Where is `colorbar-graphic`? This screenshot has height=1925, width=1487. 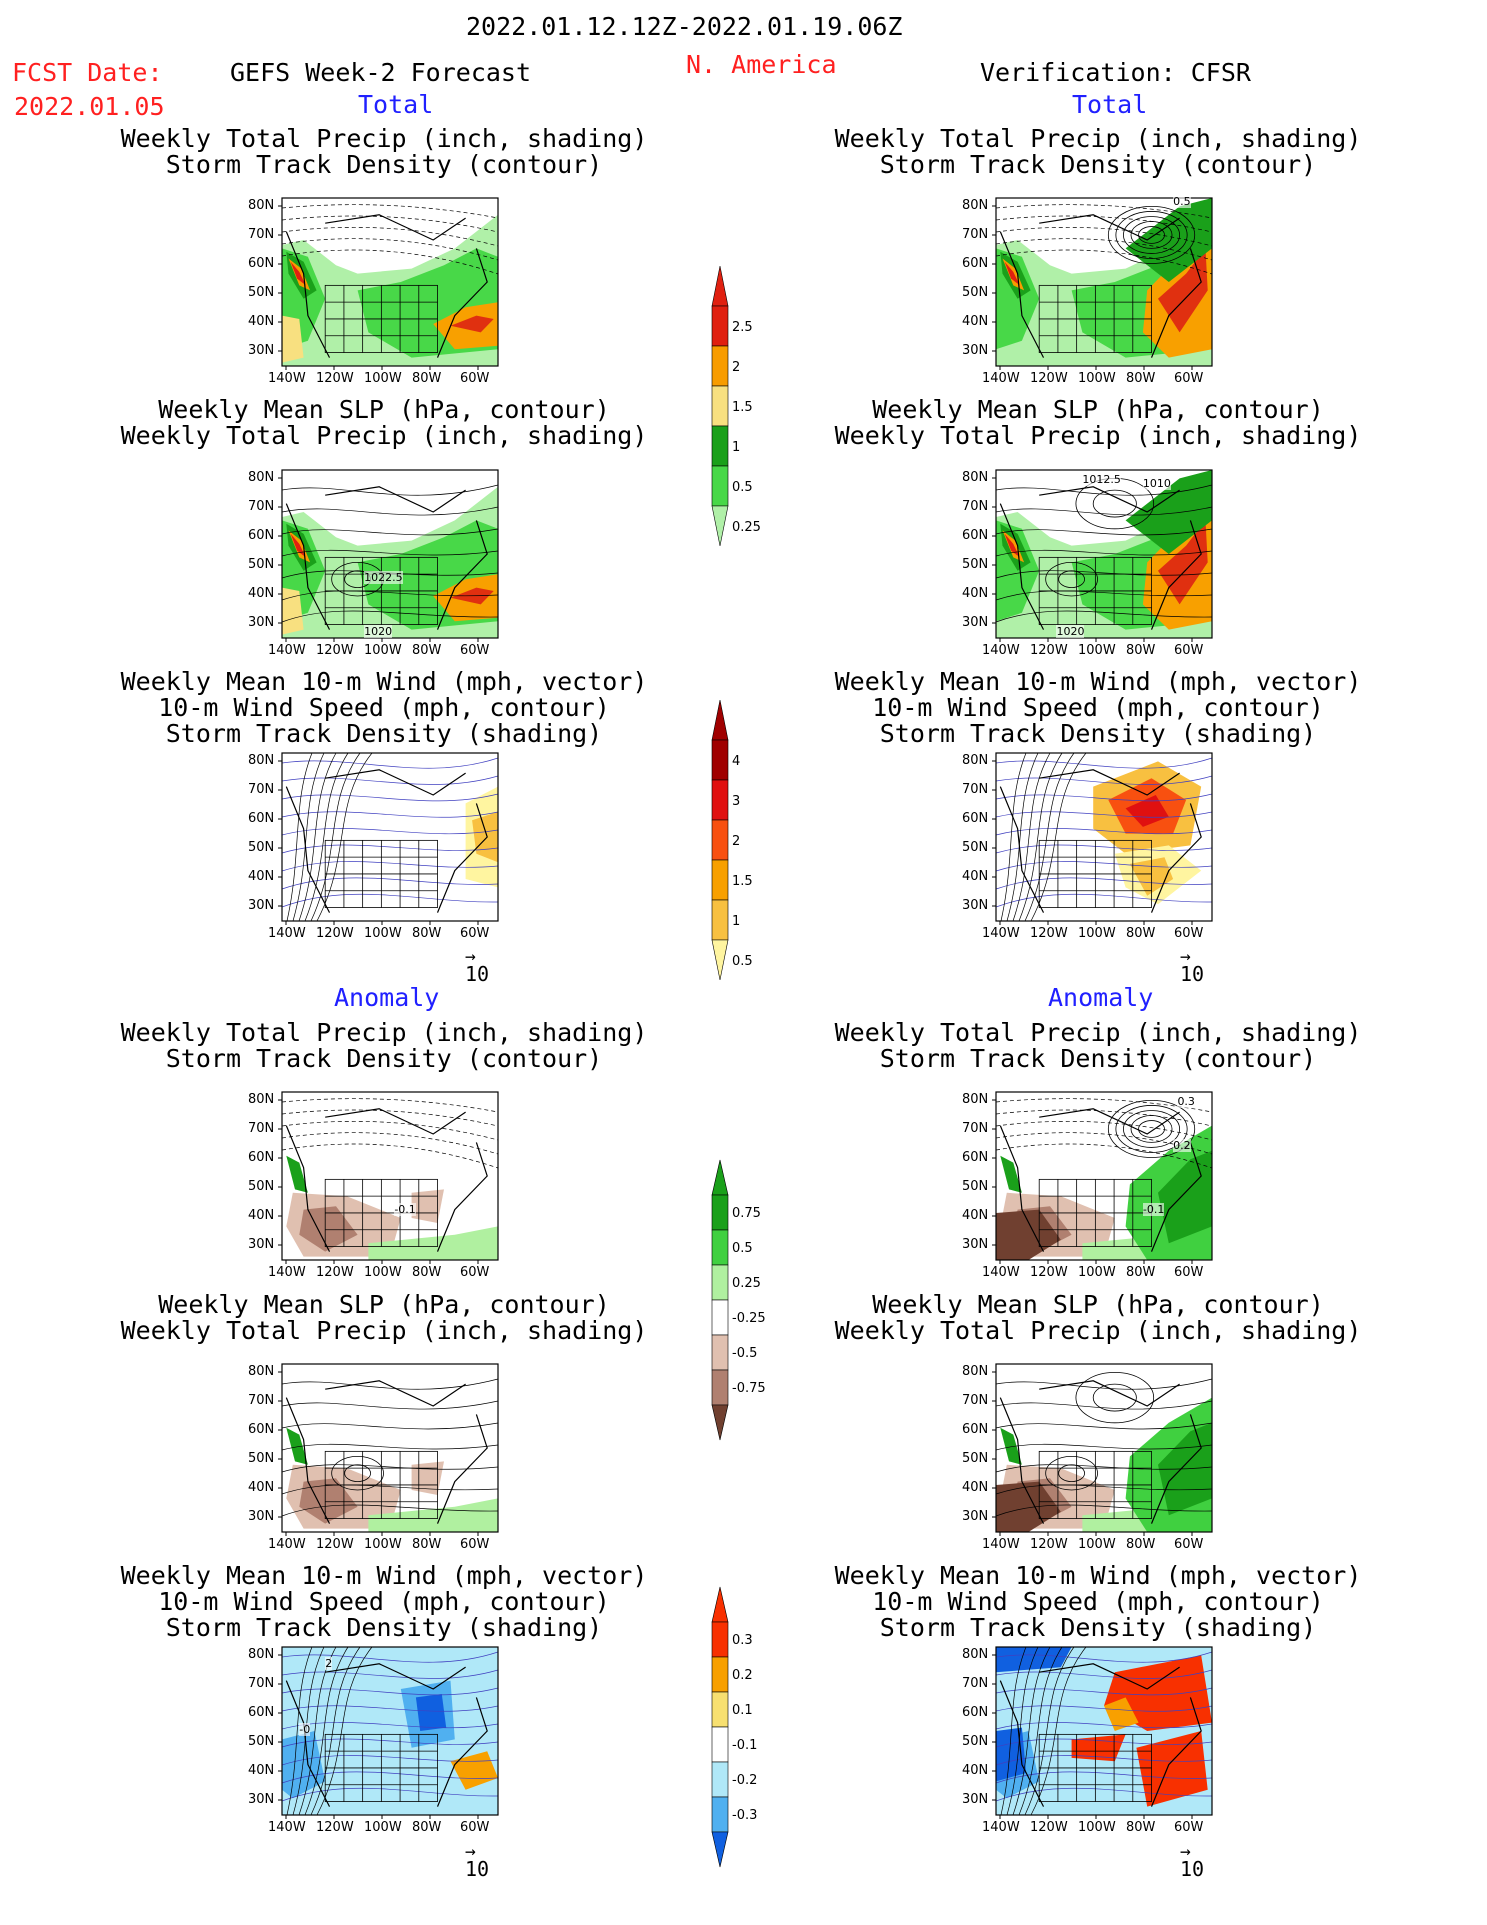
colorbar-graphic is located at coordinates (720, 1300).